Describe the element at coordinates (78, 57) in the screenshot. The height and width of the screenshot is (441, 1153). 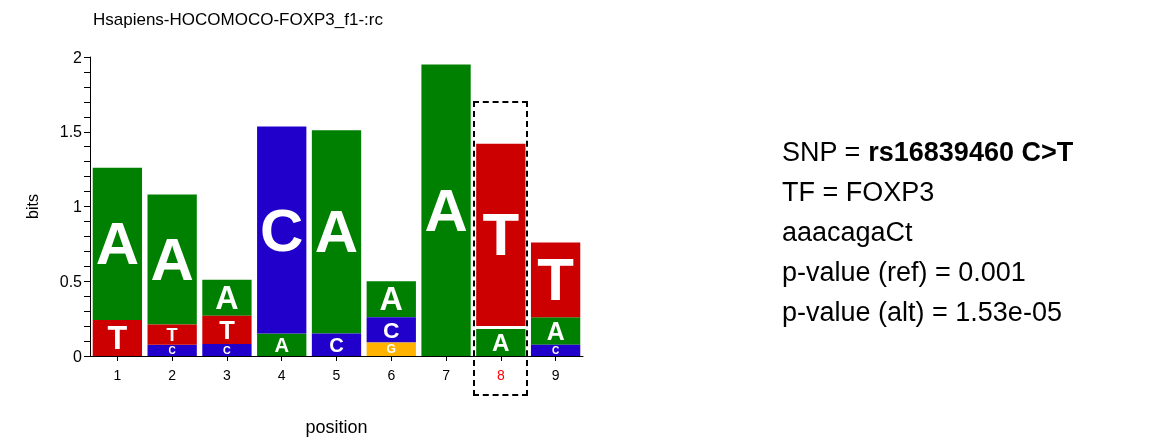
I see `y-tick-label: 2` at that location.